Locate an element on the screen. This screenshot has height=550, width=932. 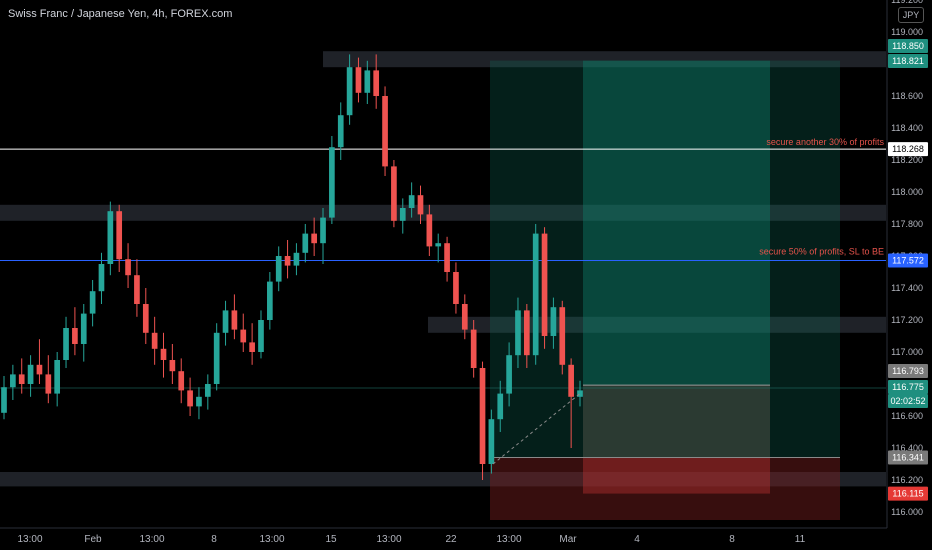
x-tick-label: 4 is located at coordinates (637, 539).